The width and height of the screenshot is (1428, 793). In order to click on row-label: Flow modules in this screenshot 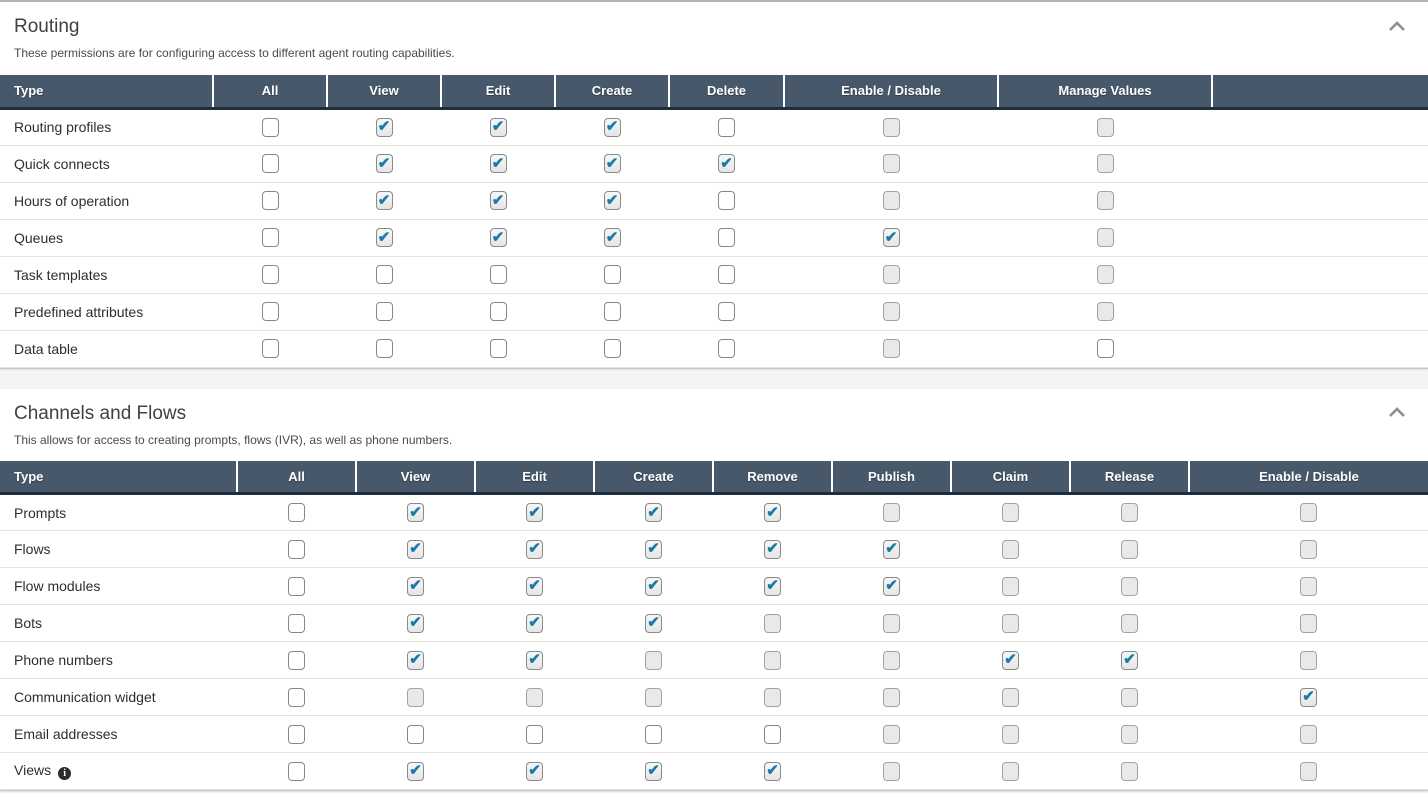, I will do `click(118, 586)`.